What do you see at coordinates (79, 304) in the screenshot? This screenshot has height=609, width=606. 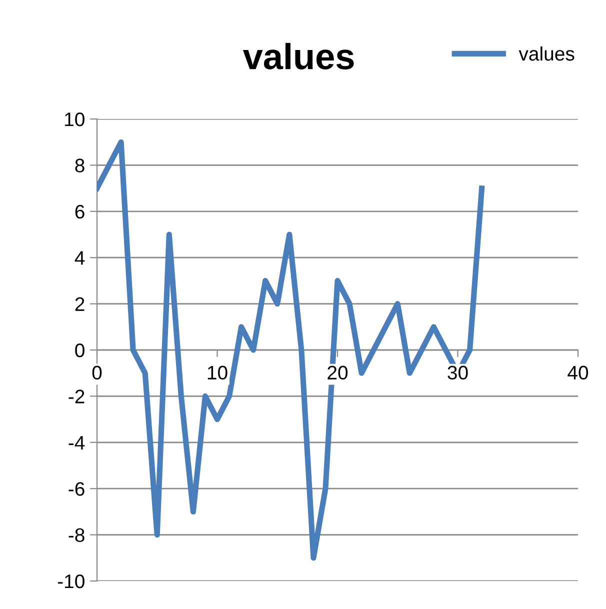 I see `y-tick-label: 2` at bounding box center [79, 304].